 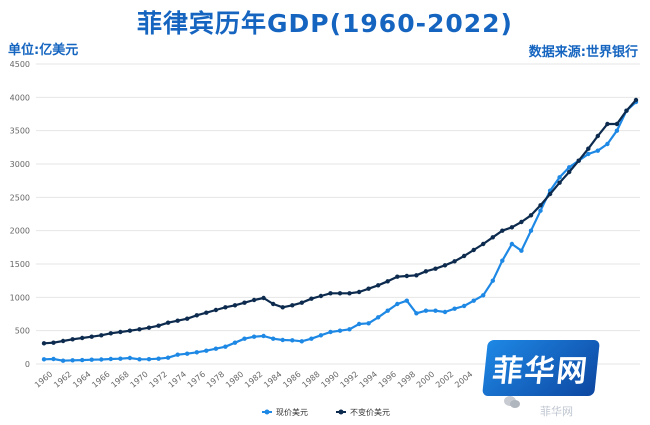 What do you see at coordinates (196, 380) in the screenshot?
I see `x-tick-label: 1976` at bounding box center [196, 380].